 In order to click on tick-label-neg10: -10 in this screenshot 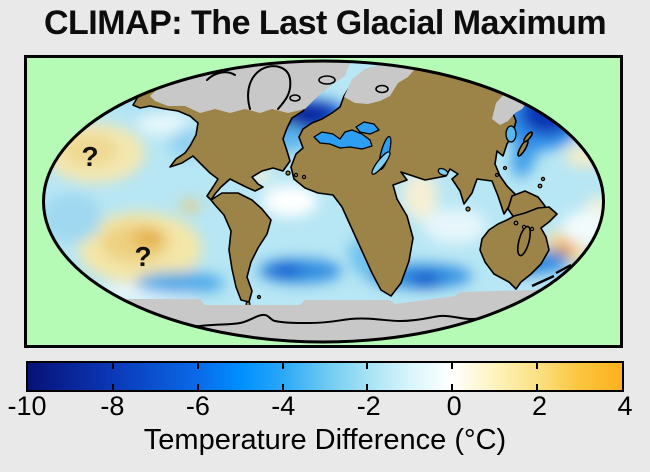, I will do `click(27, 406)`.